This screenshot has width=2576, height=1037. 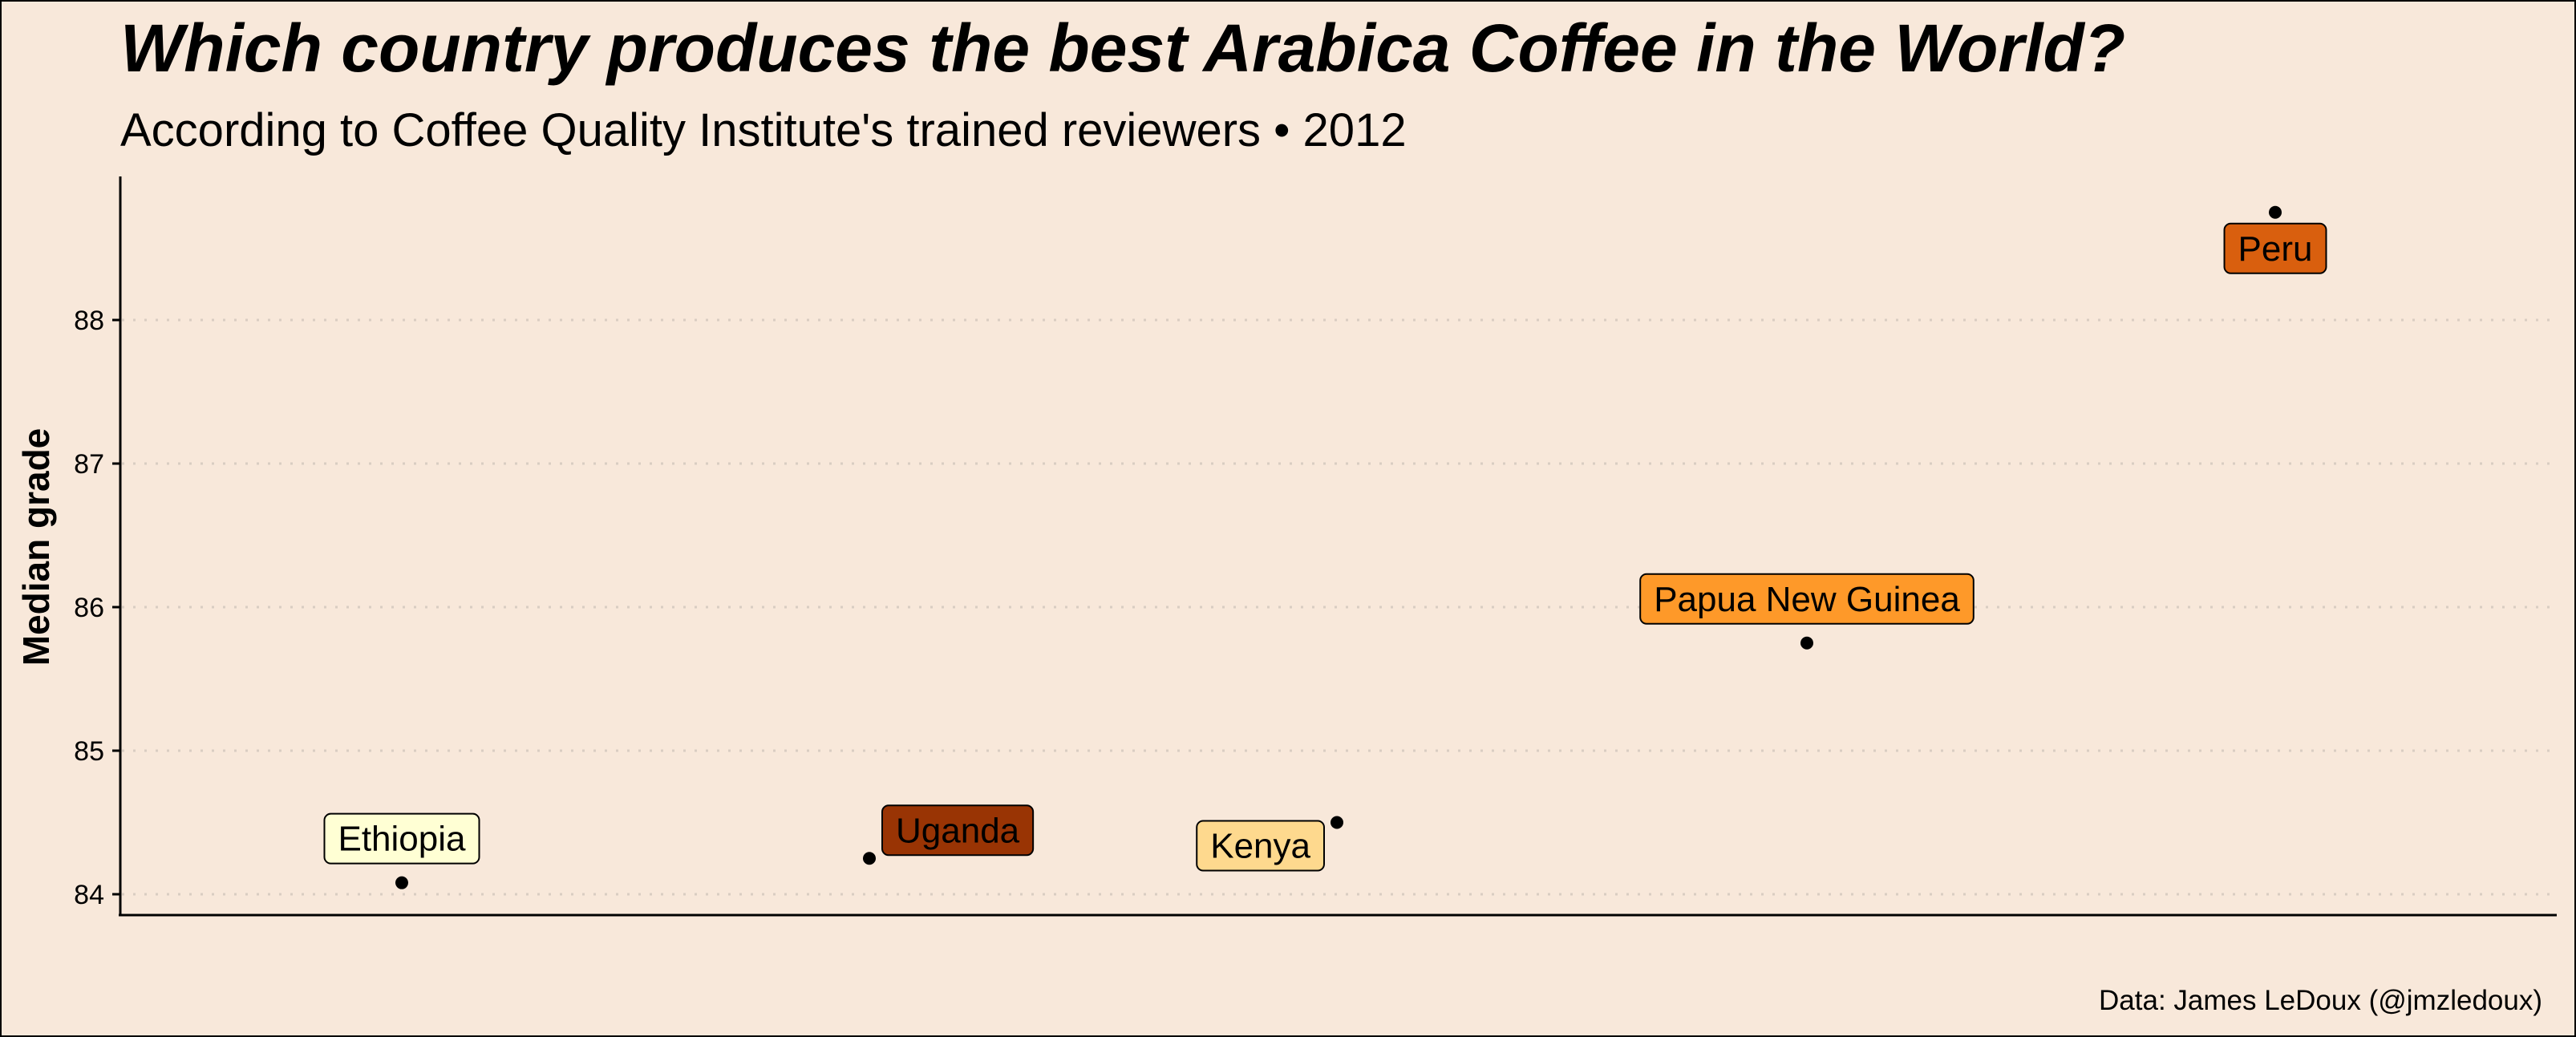 I want to click on y-tick-label: 85, so click(x=89, y=751).